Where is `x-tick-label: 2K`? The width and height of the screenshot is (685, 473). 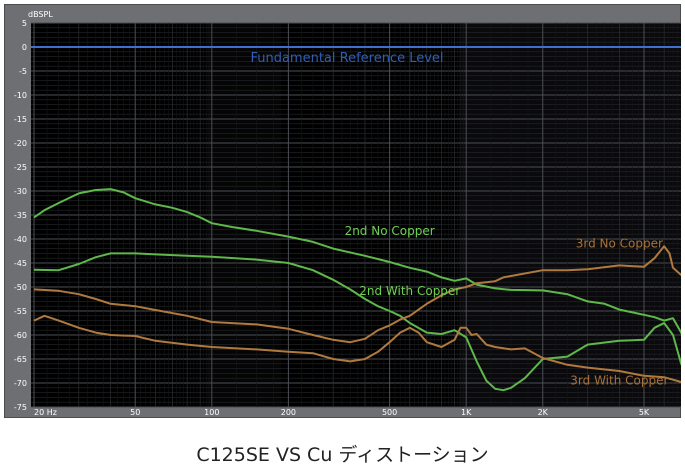 x-tick-label: 2K is located at coordinates (543, 412).